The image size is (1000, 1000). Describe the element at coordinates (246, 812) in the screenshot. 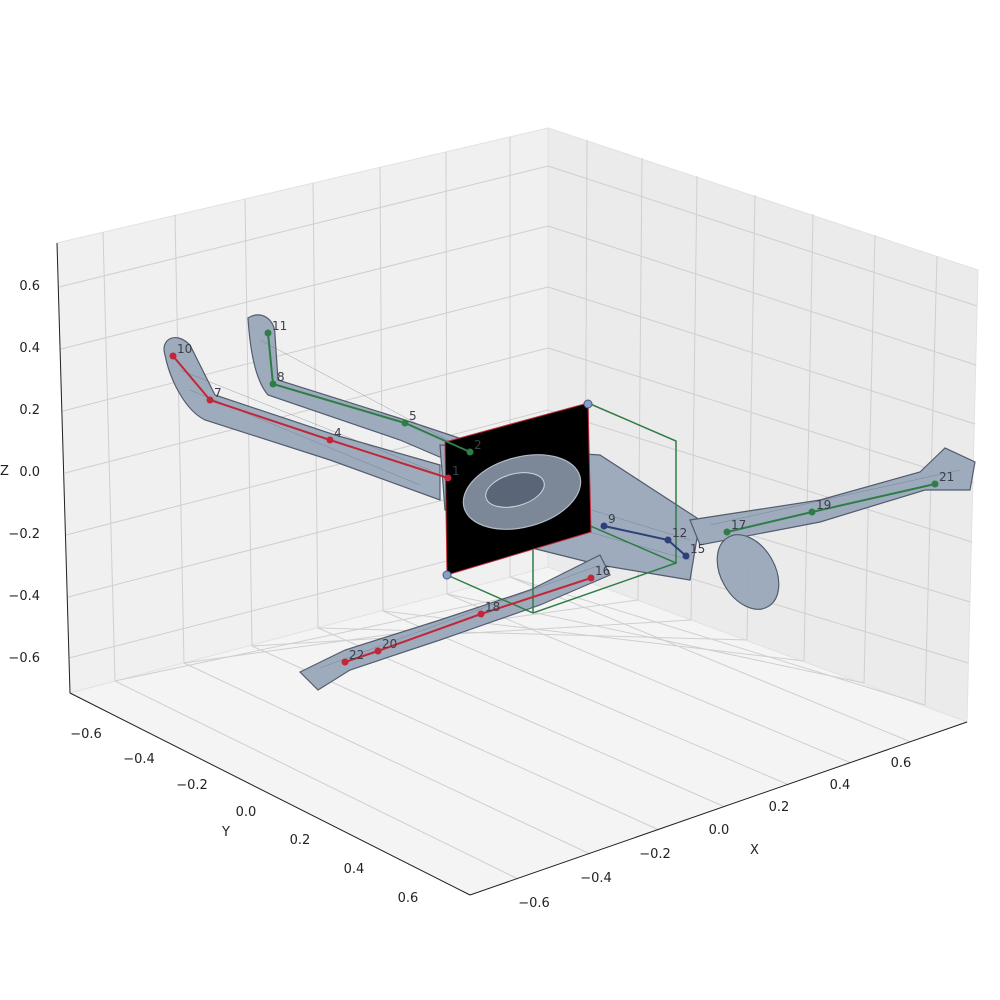

I see `y-tick-label: 0.0` at that location.